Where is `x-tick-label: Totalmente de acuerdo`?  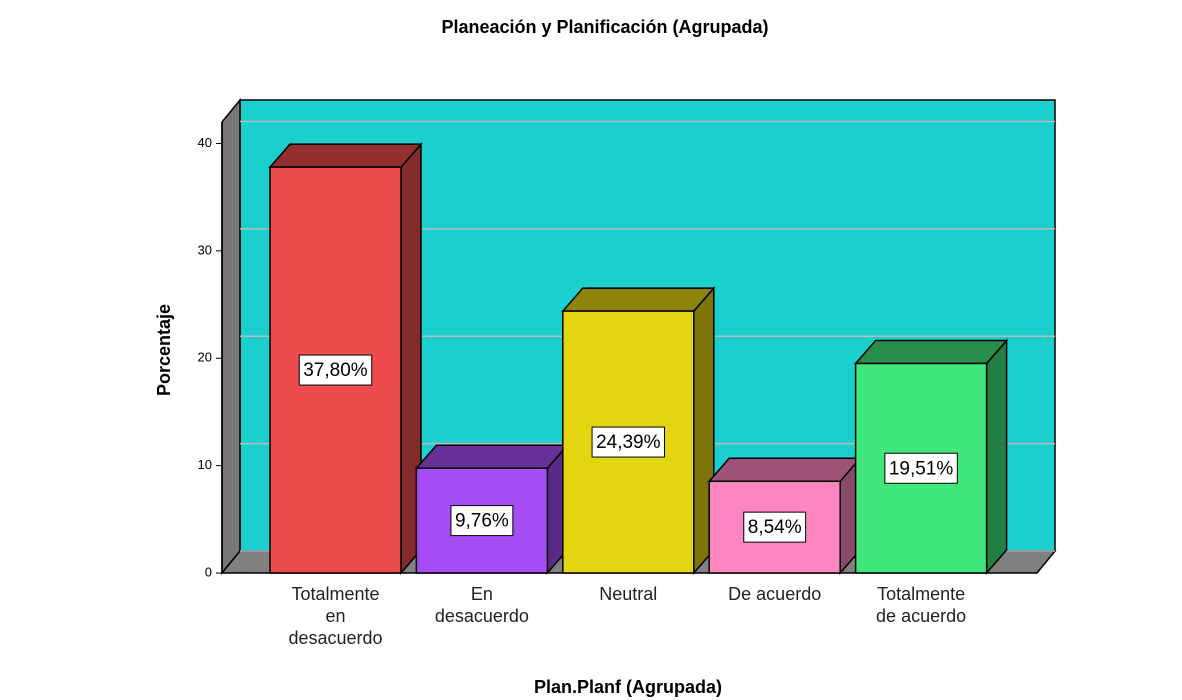 x-tick-label: Totalmente de acuerdo is located at coordinates (921, 605).